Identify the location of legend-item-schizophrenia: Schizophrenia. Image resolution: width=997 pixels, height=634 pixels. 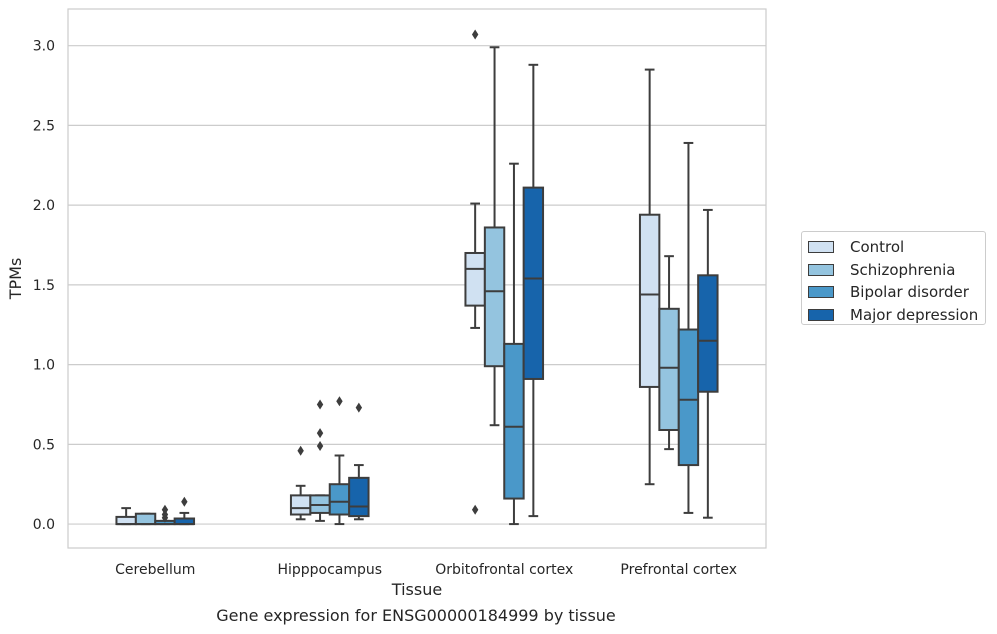
(896, 270).